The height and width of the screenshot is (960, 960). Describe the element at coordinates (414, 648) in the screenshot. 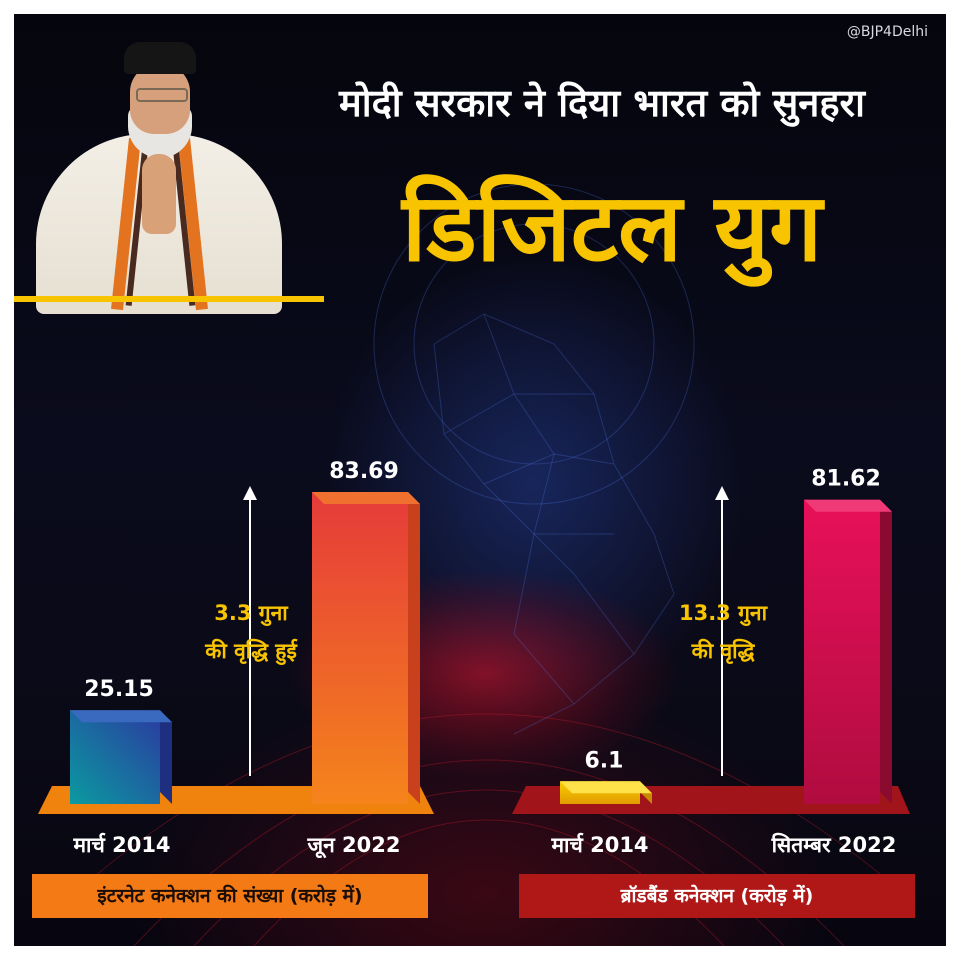

I see `chart-1-bar-2-side` at that location.